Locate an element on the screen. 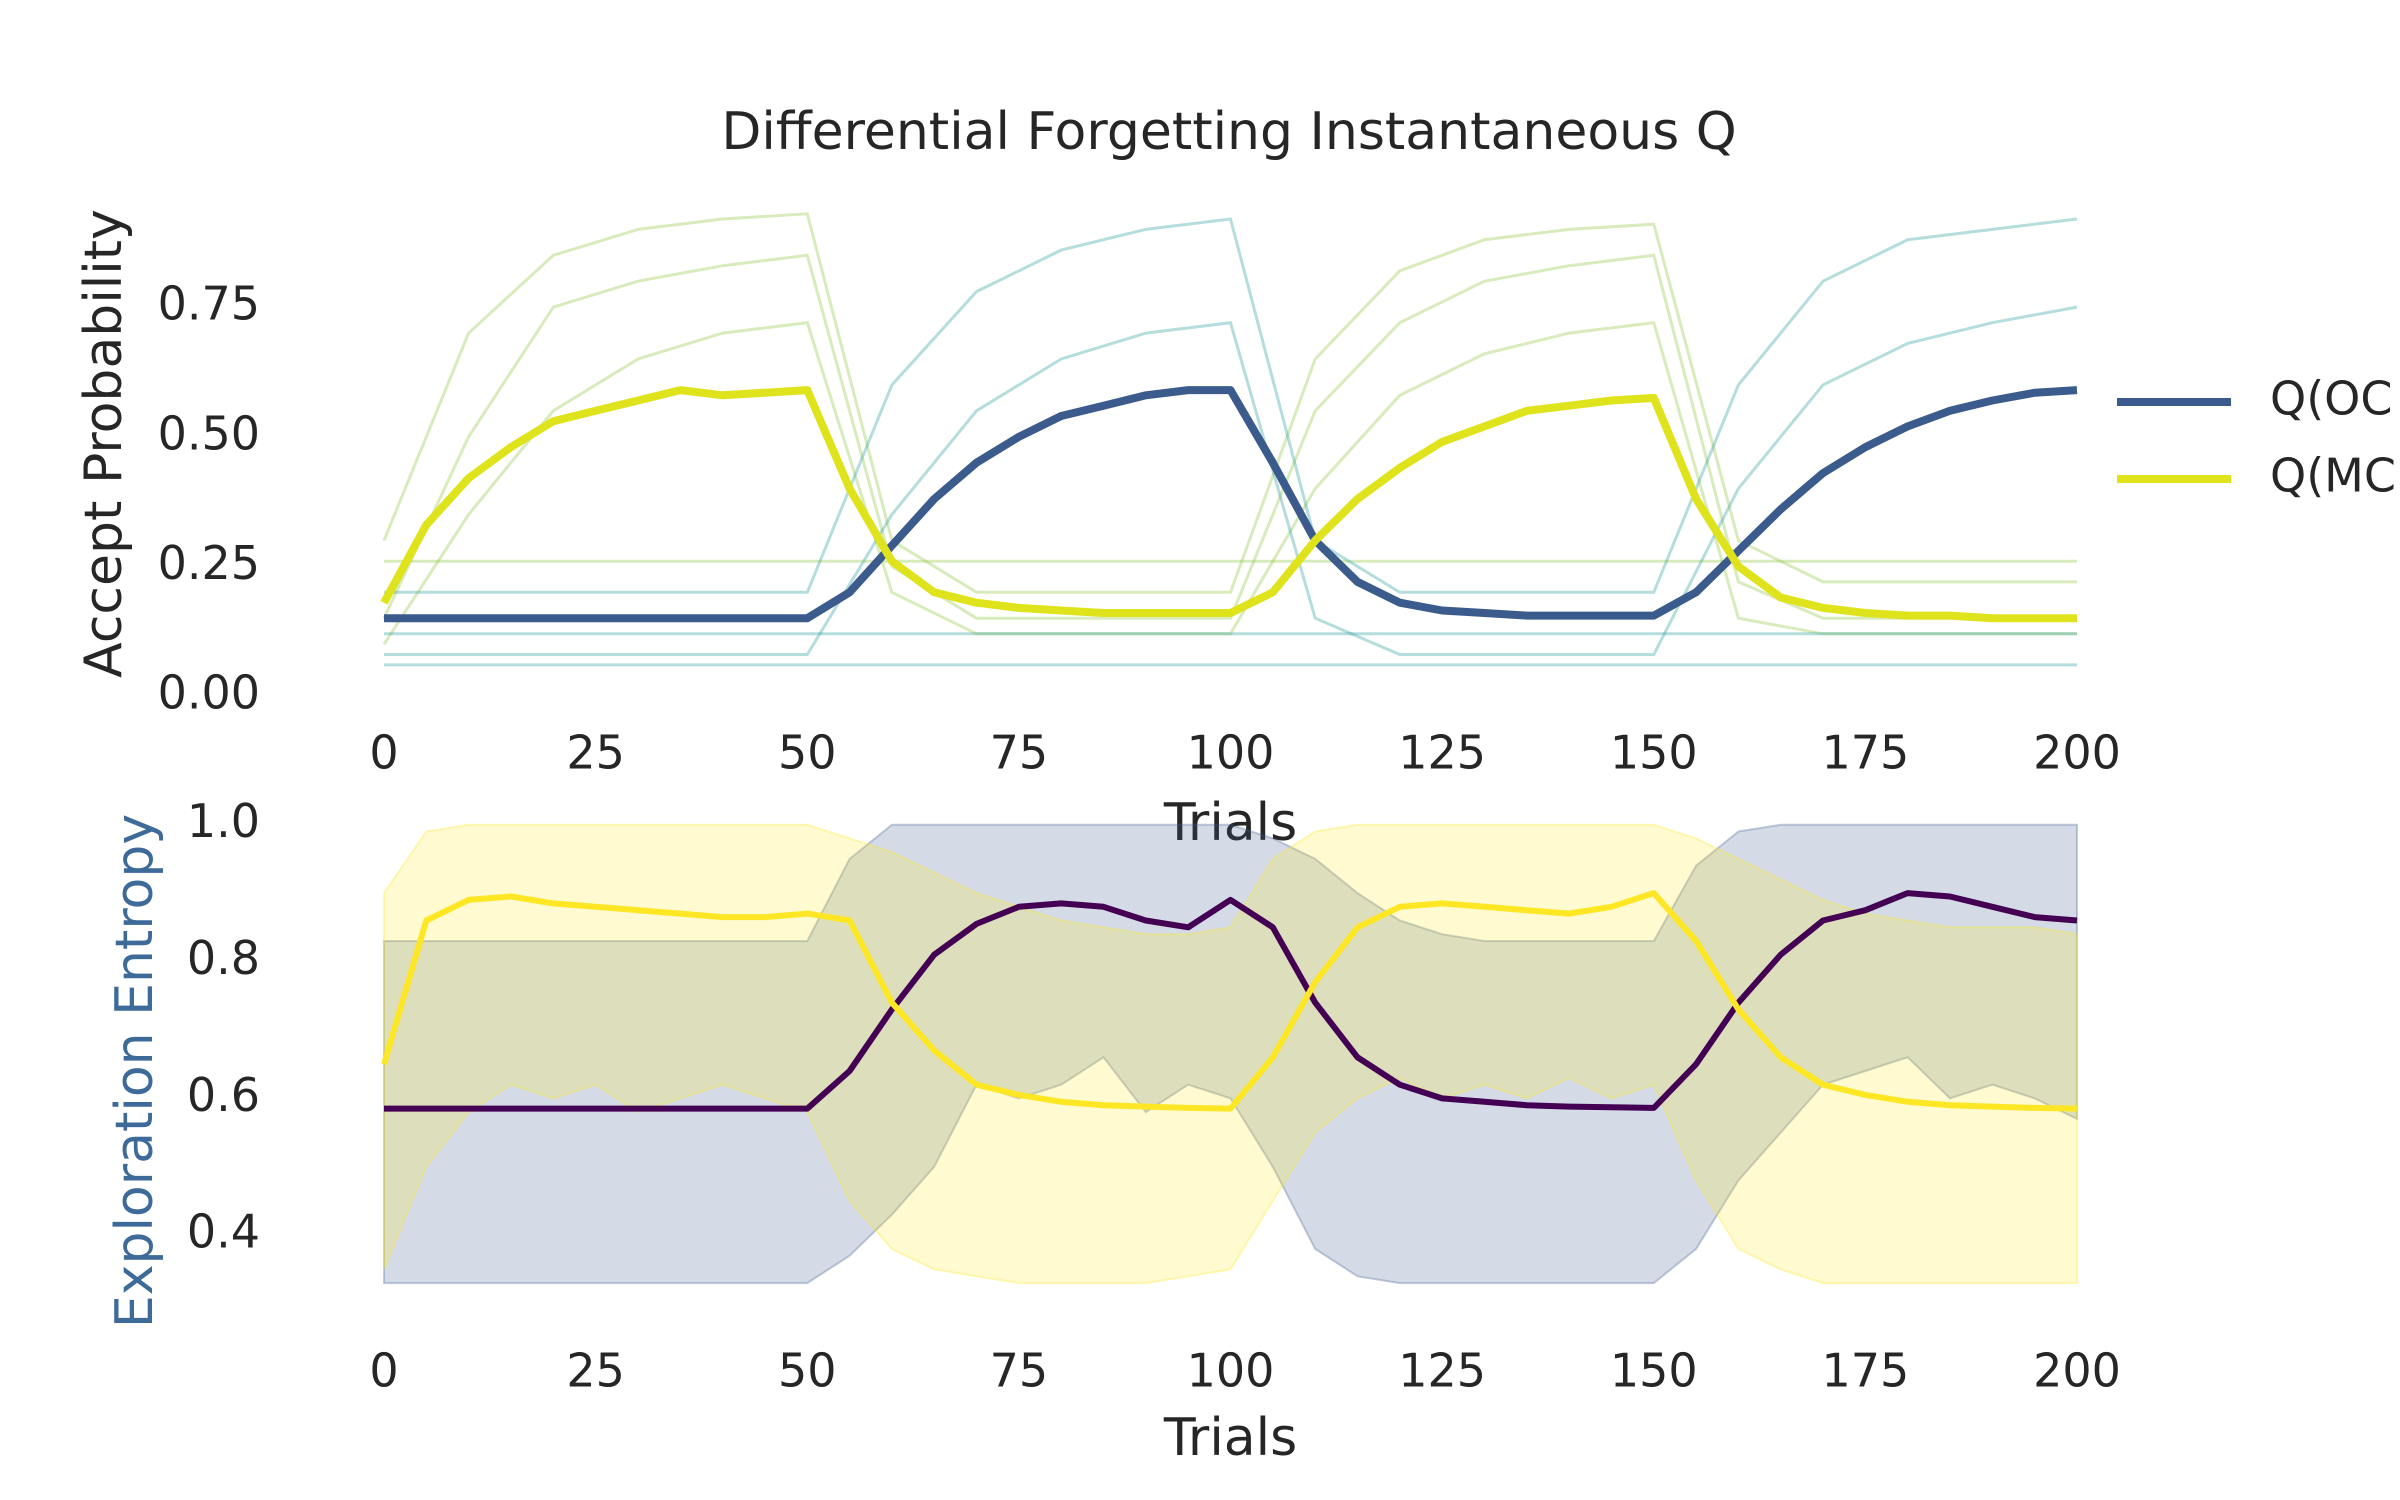 The height and width of the screenshot is (1500, 2400). y-tick-label: 0.6 is located at coordinates (223, 1095).